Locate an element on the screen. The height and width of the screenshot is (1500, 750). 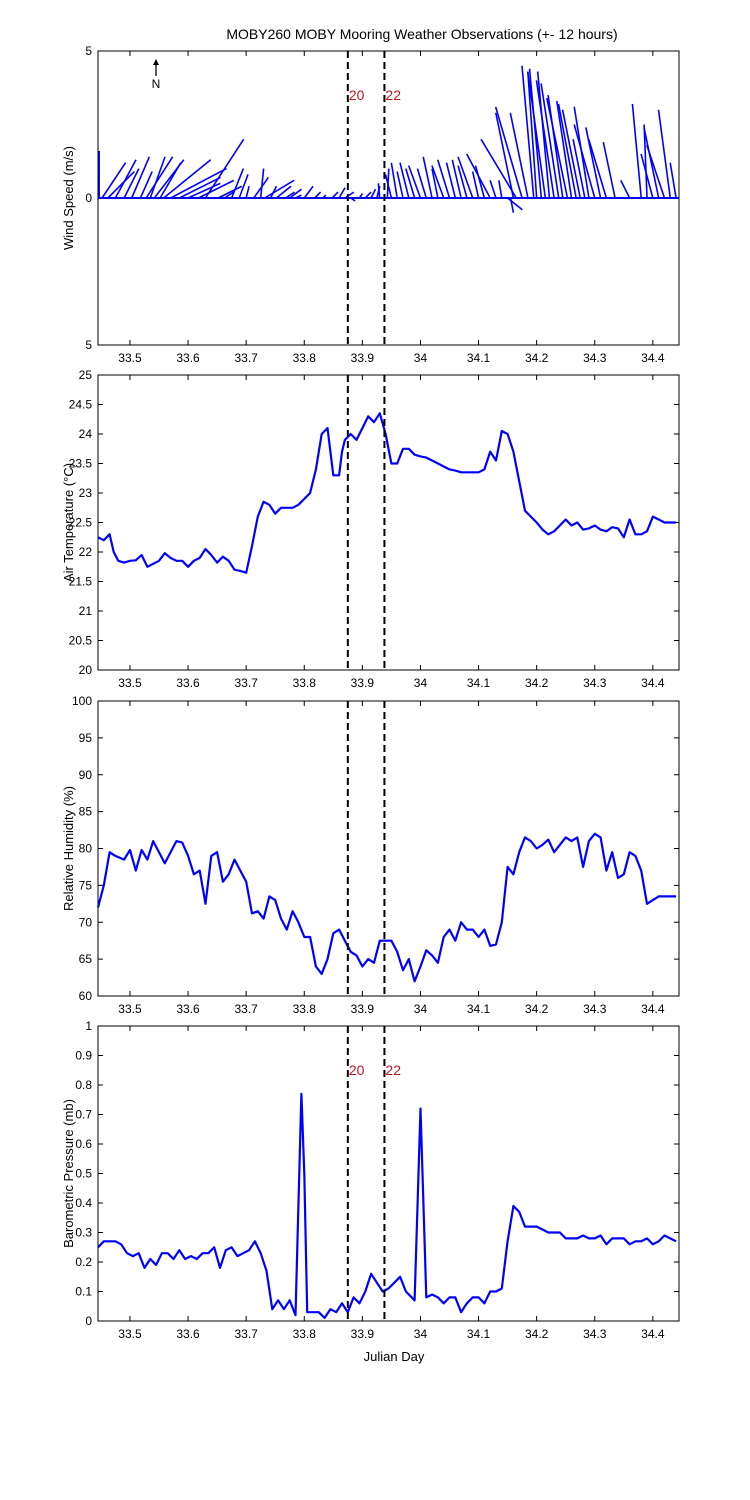
pressure-x-tick-label: 33.7 is located at coordinates (246, 1334).